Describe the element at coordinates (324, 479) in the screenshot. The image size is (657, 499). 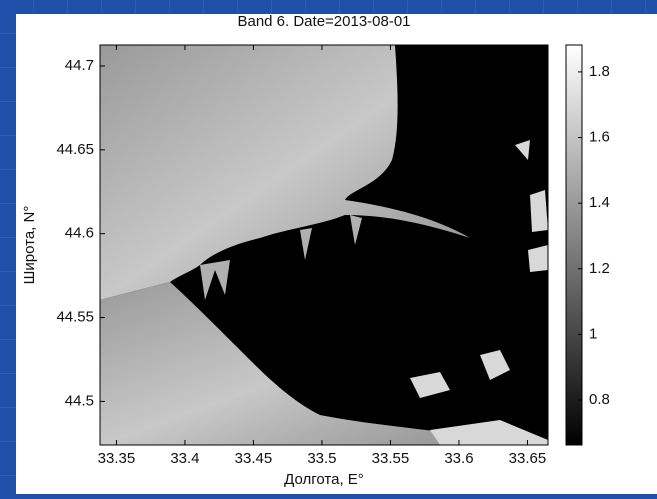
I see `x-axis-label: Долгота, E°` at that location.